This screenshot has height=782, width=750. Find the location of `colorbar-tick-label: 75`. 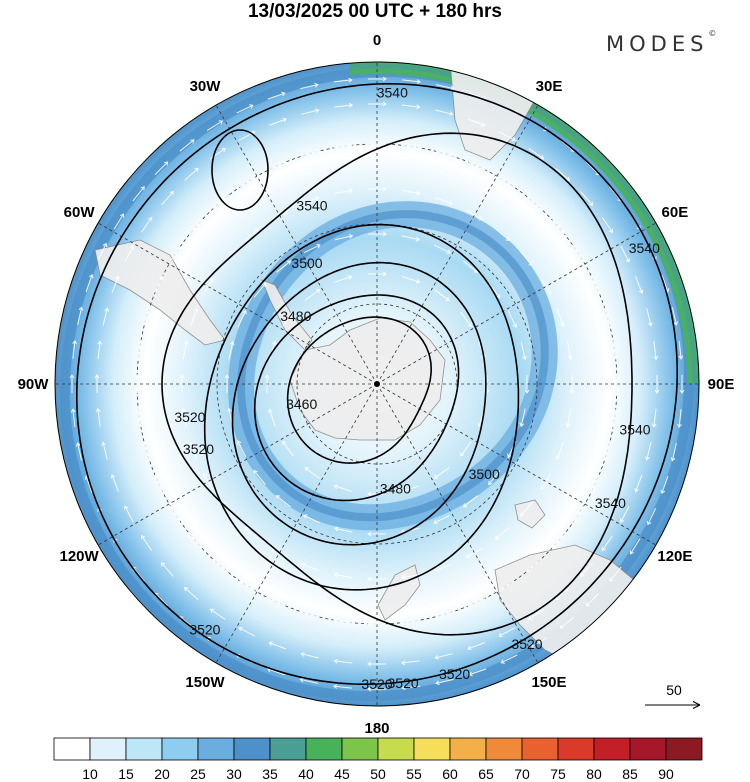

colorbar-tick-label: 75 is located at coordinates (558, 774).